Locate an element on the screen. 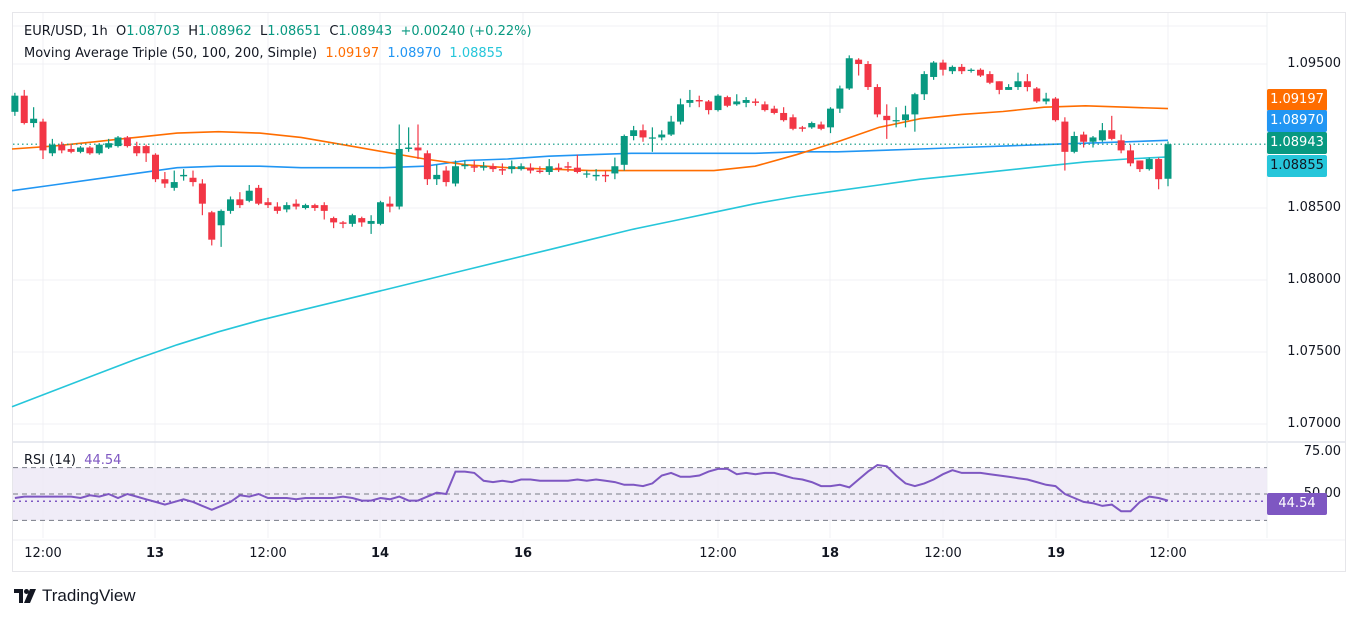 The image size is (1359, 619). ma100-line is located at coordinates (590, 165).